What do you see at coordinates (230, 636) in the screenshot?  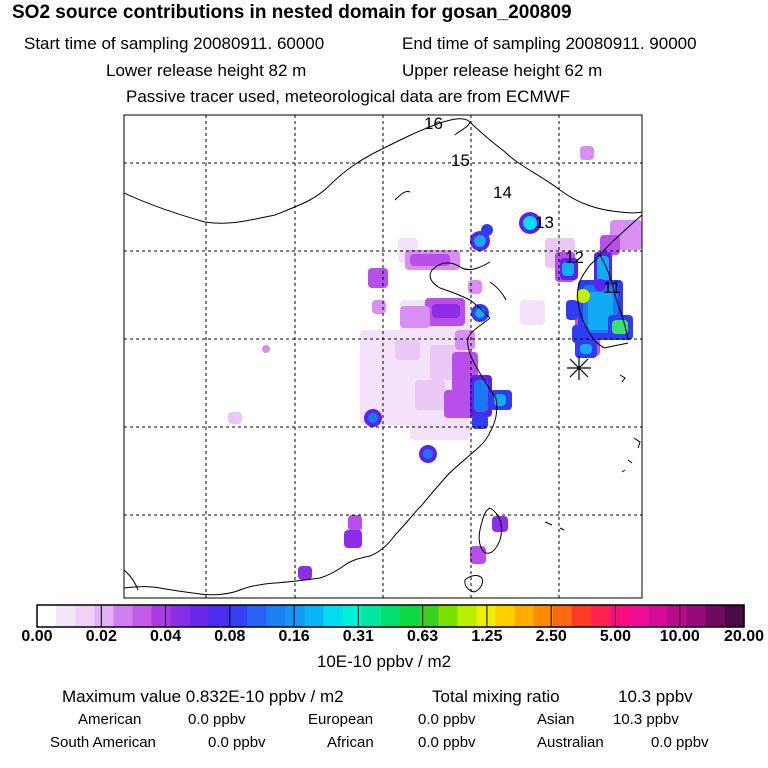 I see `colorbar-tick-label: 0.08` at bounding box center [230, 636].